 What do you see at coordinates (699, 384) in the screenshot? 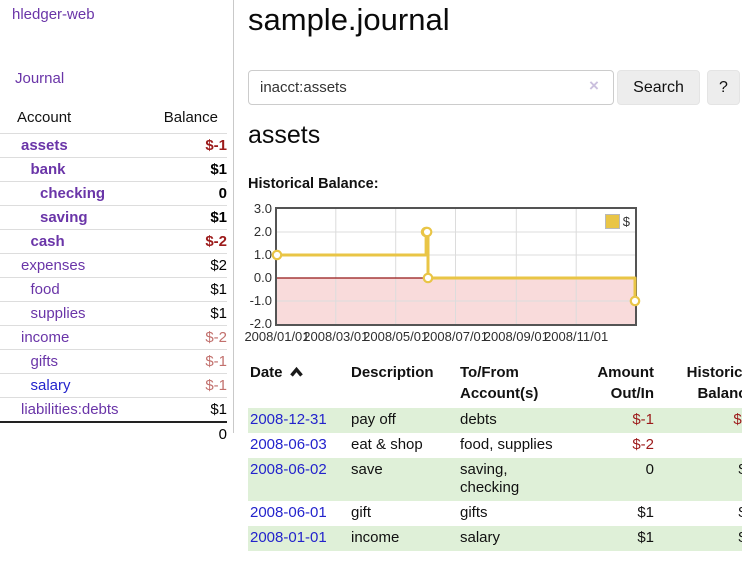
I see `register-header-balance: Historical Balance` at bounding box center [699, 384].